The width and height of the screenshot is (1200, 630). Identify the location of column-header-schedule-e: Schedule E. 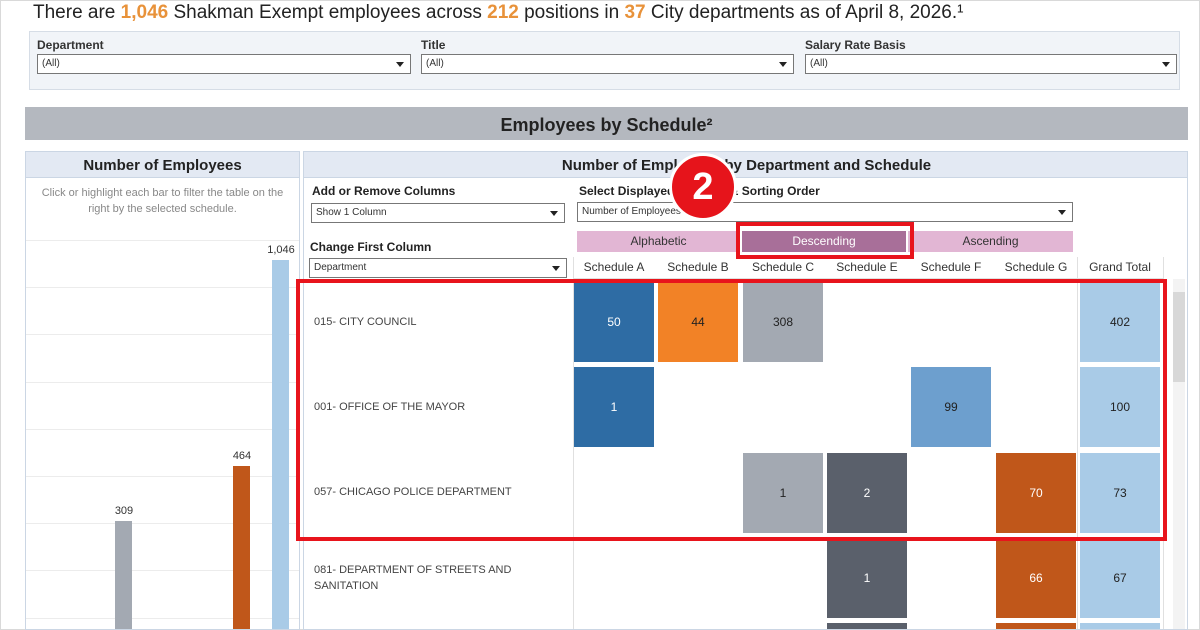
(867, 267).